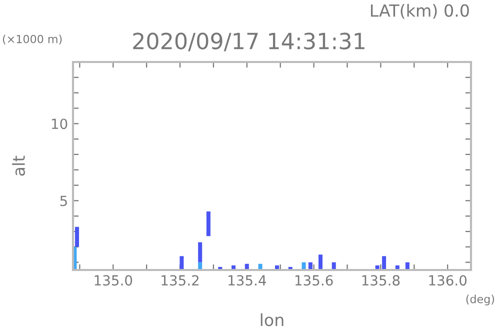  What do you see at coordinates (419, 11) in the screenshot?
I see `text: LAT(km) 0.0` at bounding box center [419, 11].